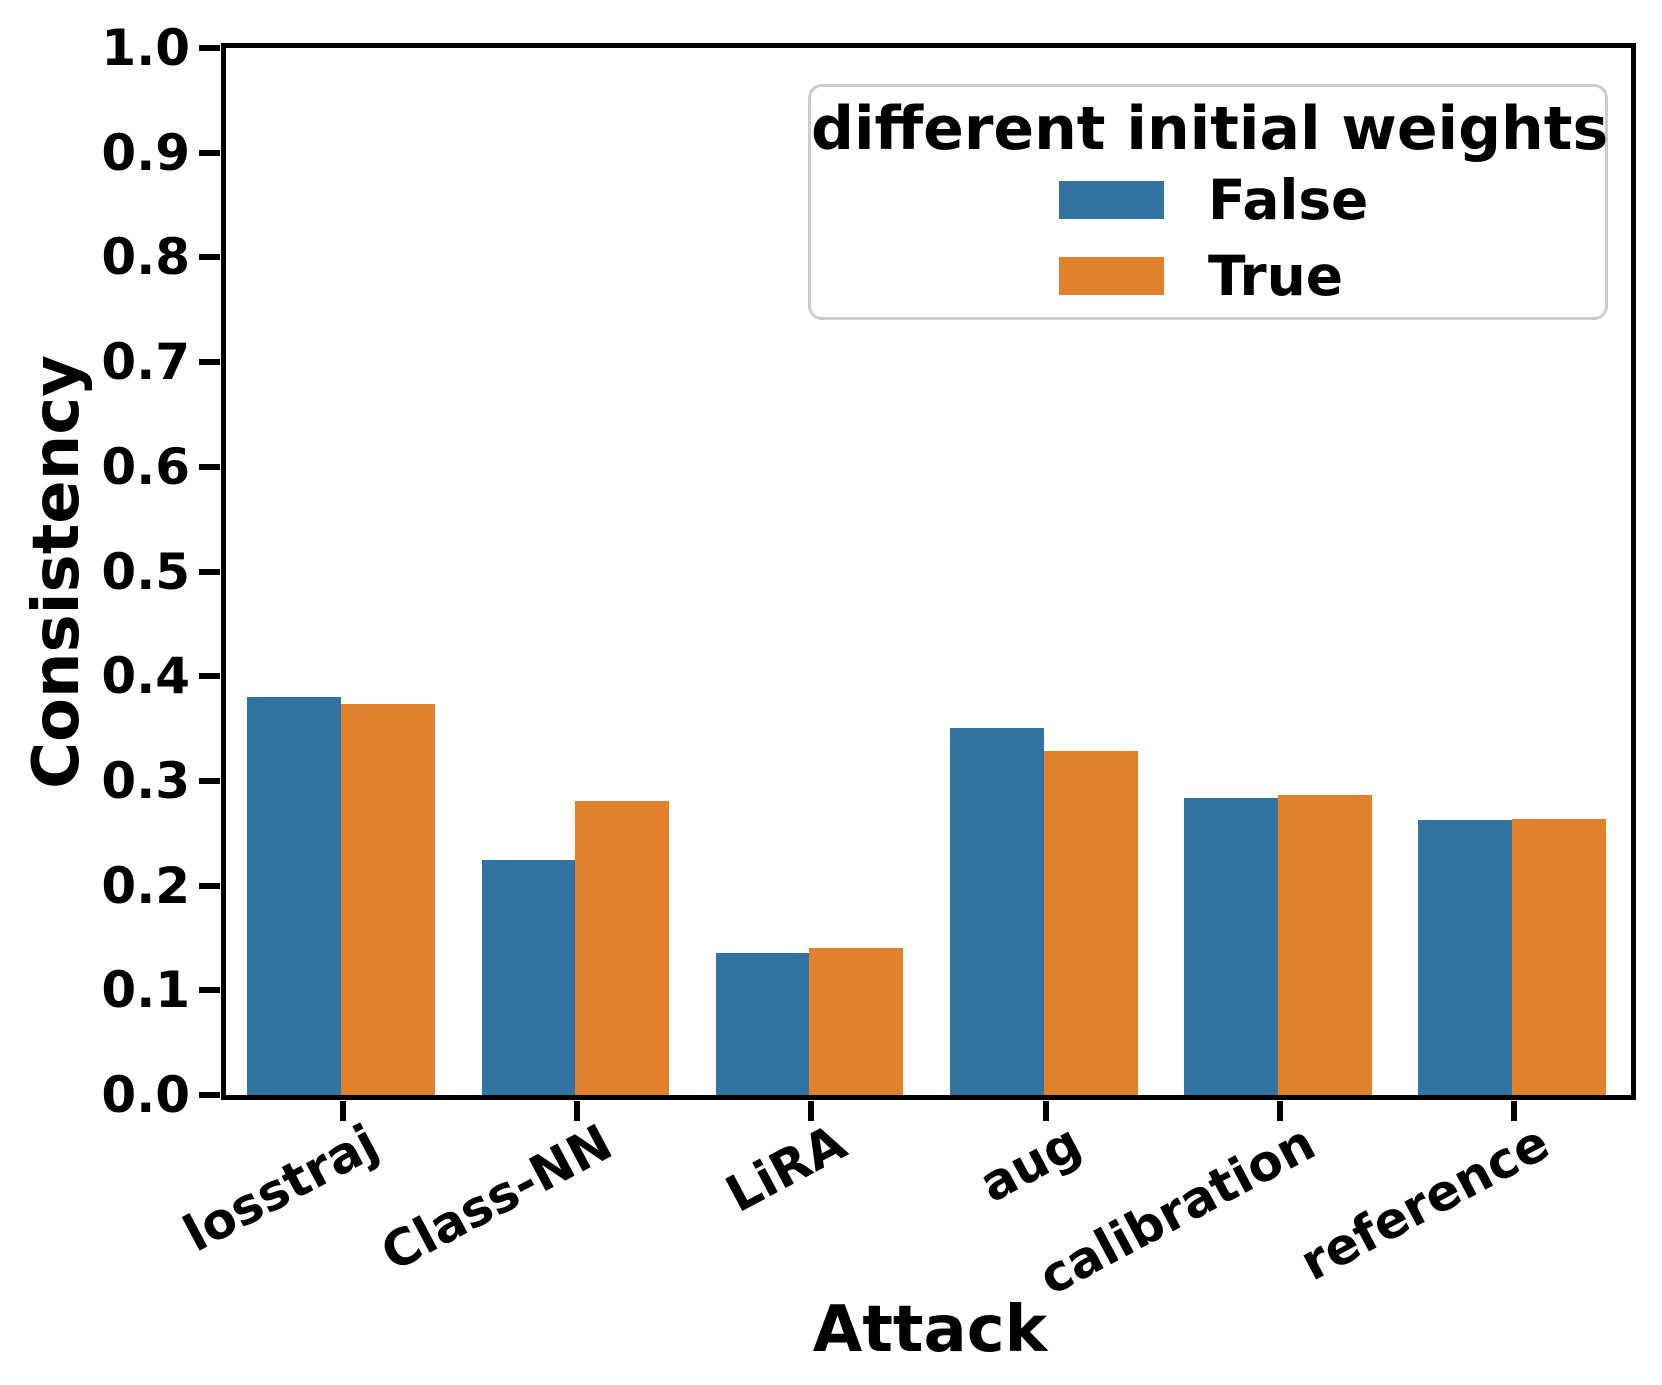  I want to click on x-tick-label: reference, so click(1424, 1203).